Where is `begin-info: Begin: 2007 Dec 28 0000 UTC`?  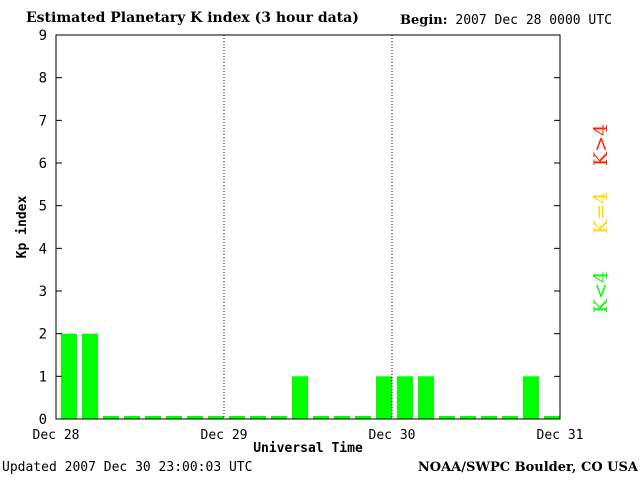
begin-info: Begin: 2007 Dec 28 0000 UTC is located at coordinates (506, 20).